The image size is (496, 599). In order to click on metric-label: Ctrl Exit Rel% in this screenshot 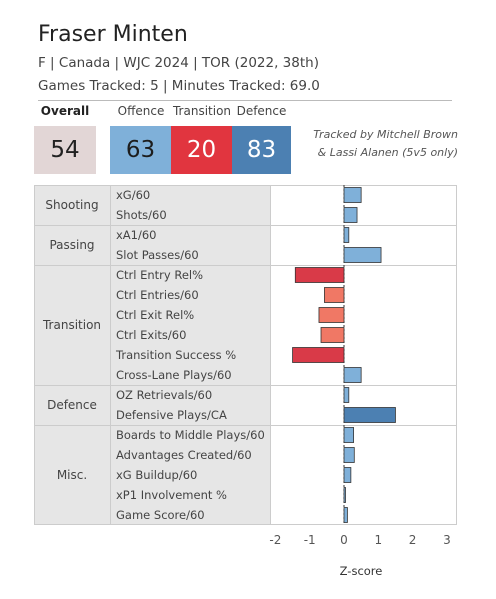, I will do `click(155, 315)`.